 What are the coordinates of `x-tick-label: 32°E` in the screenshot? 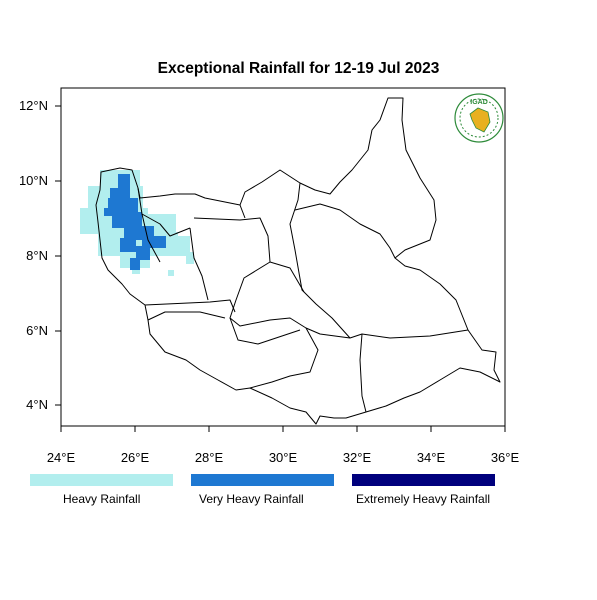 It's located at (357, 457).